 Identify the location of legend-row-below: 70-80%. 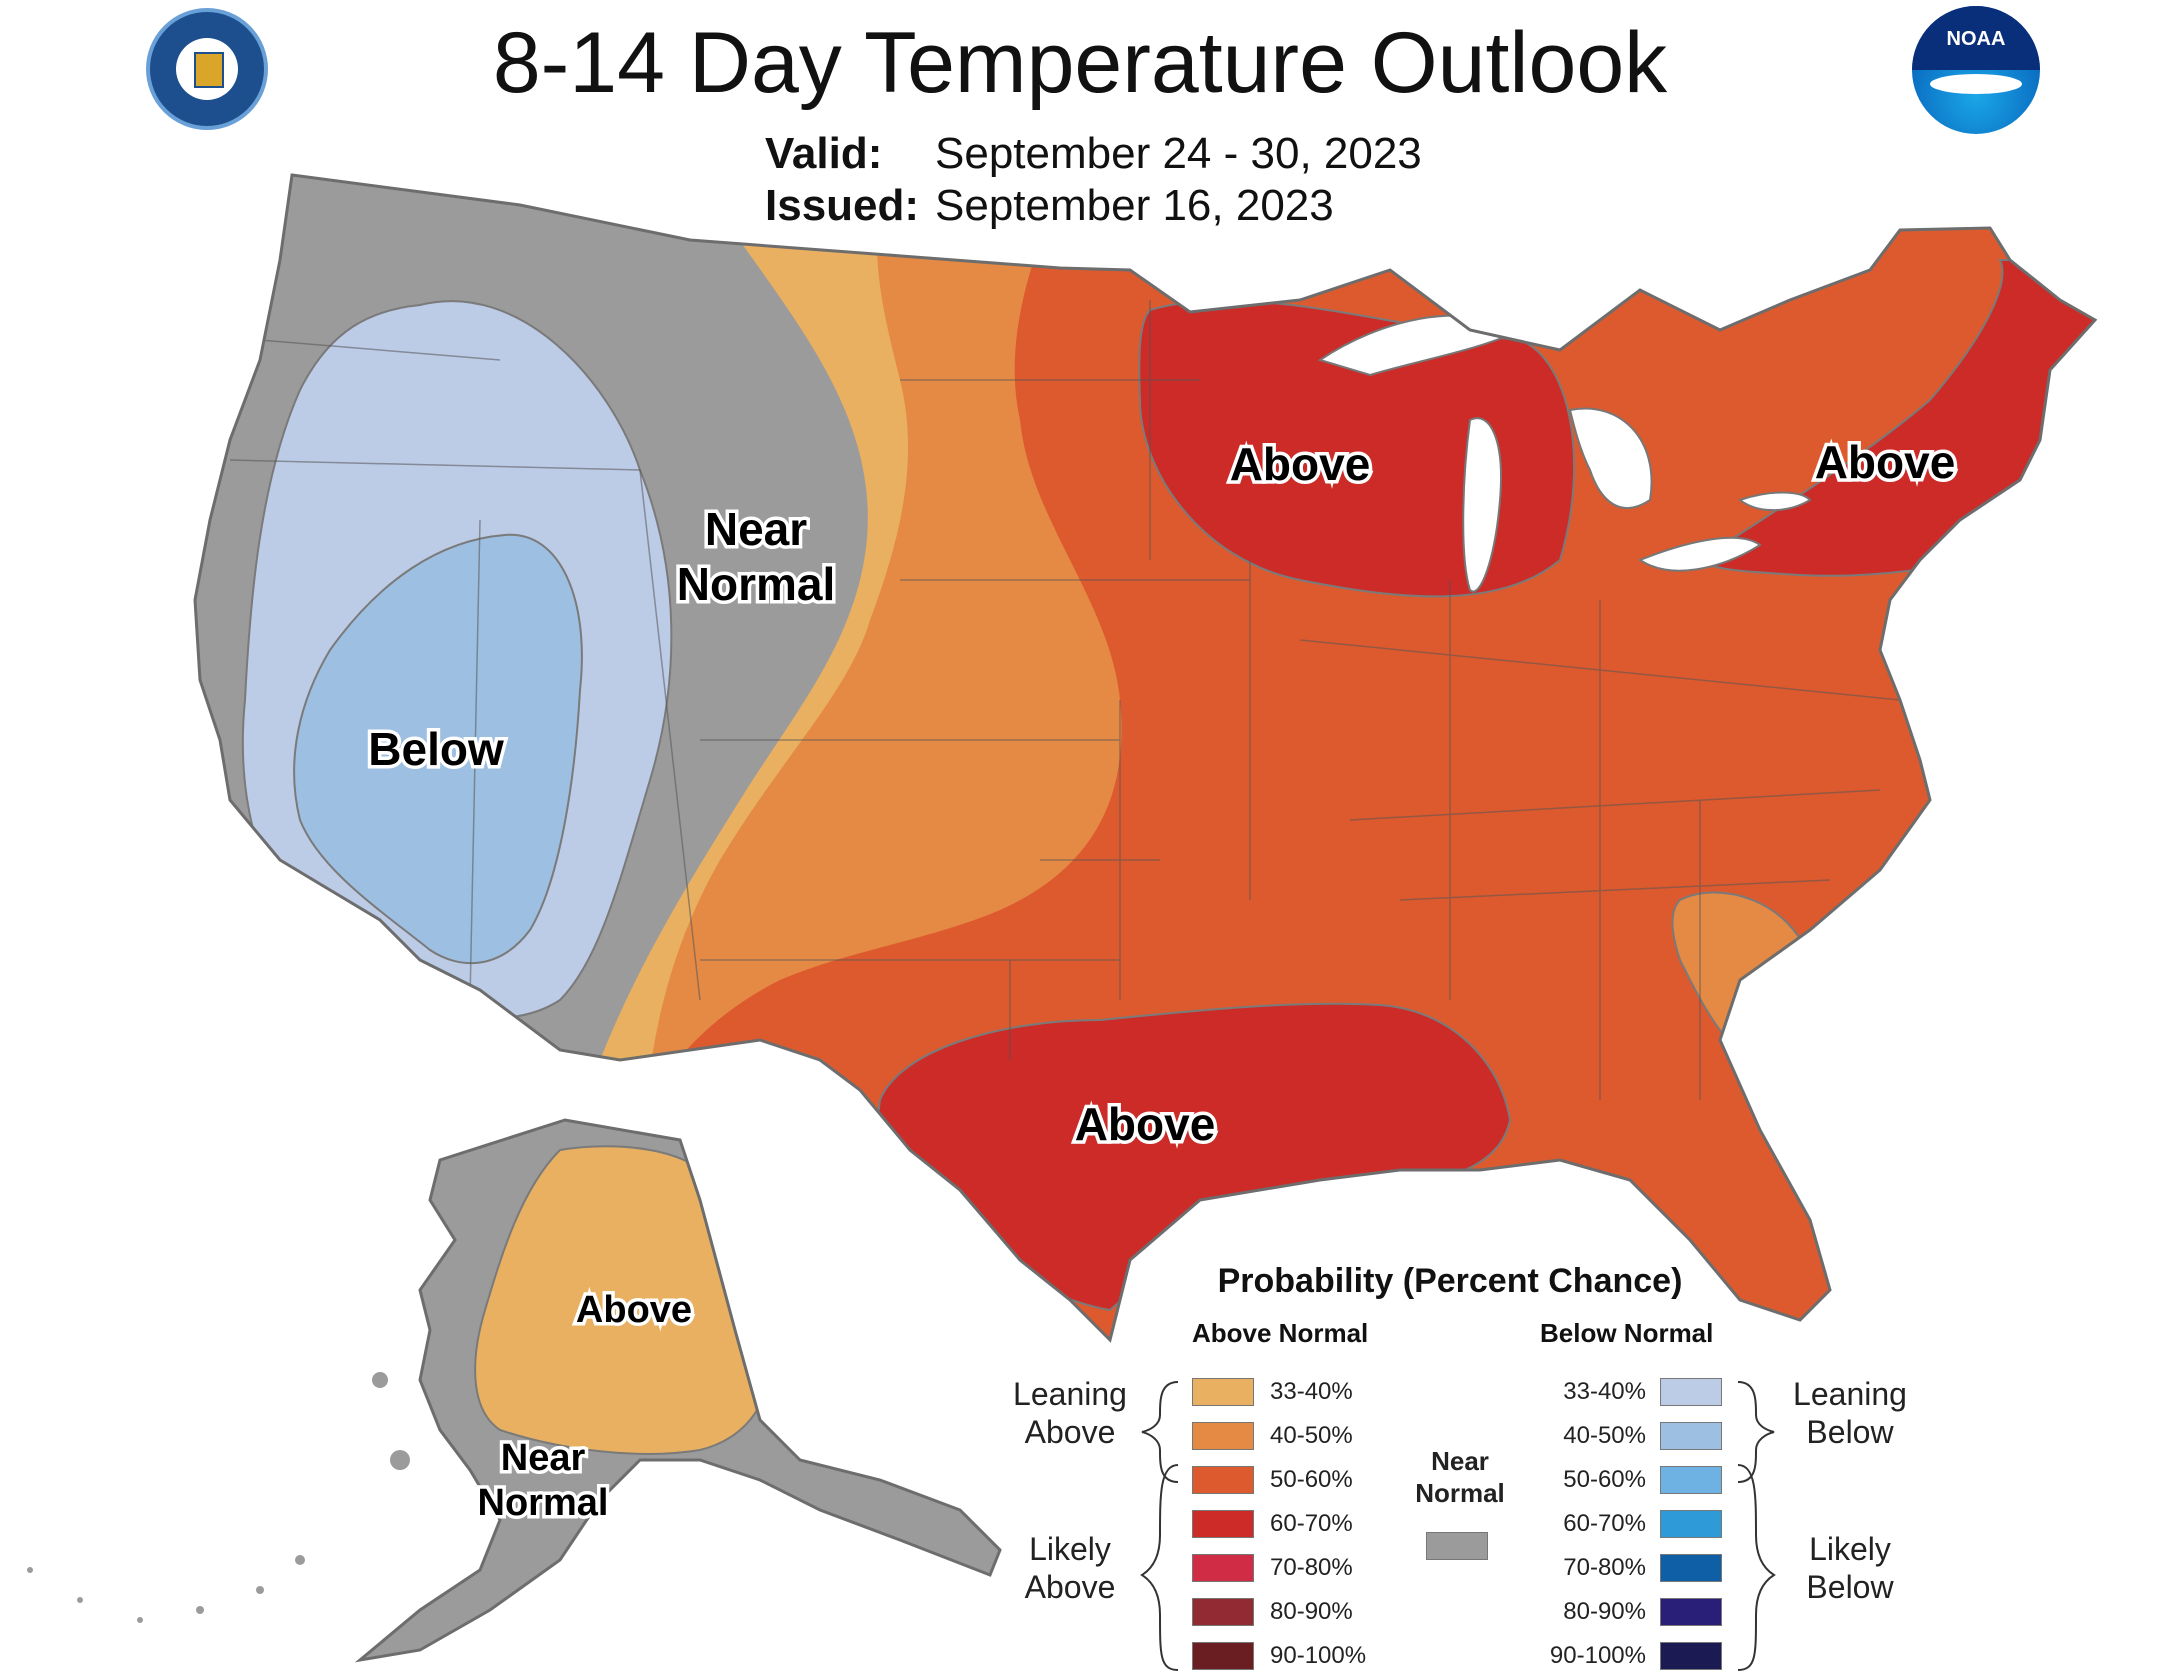
(1625, 1568).